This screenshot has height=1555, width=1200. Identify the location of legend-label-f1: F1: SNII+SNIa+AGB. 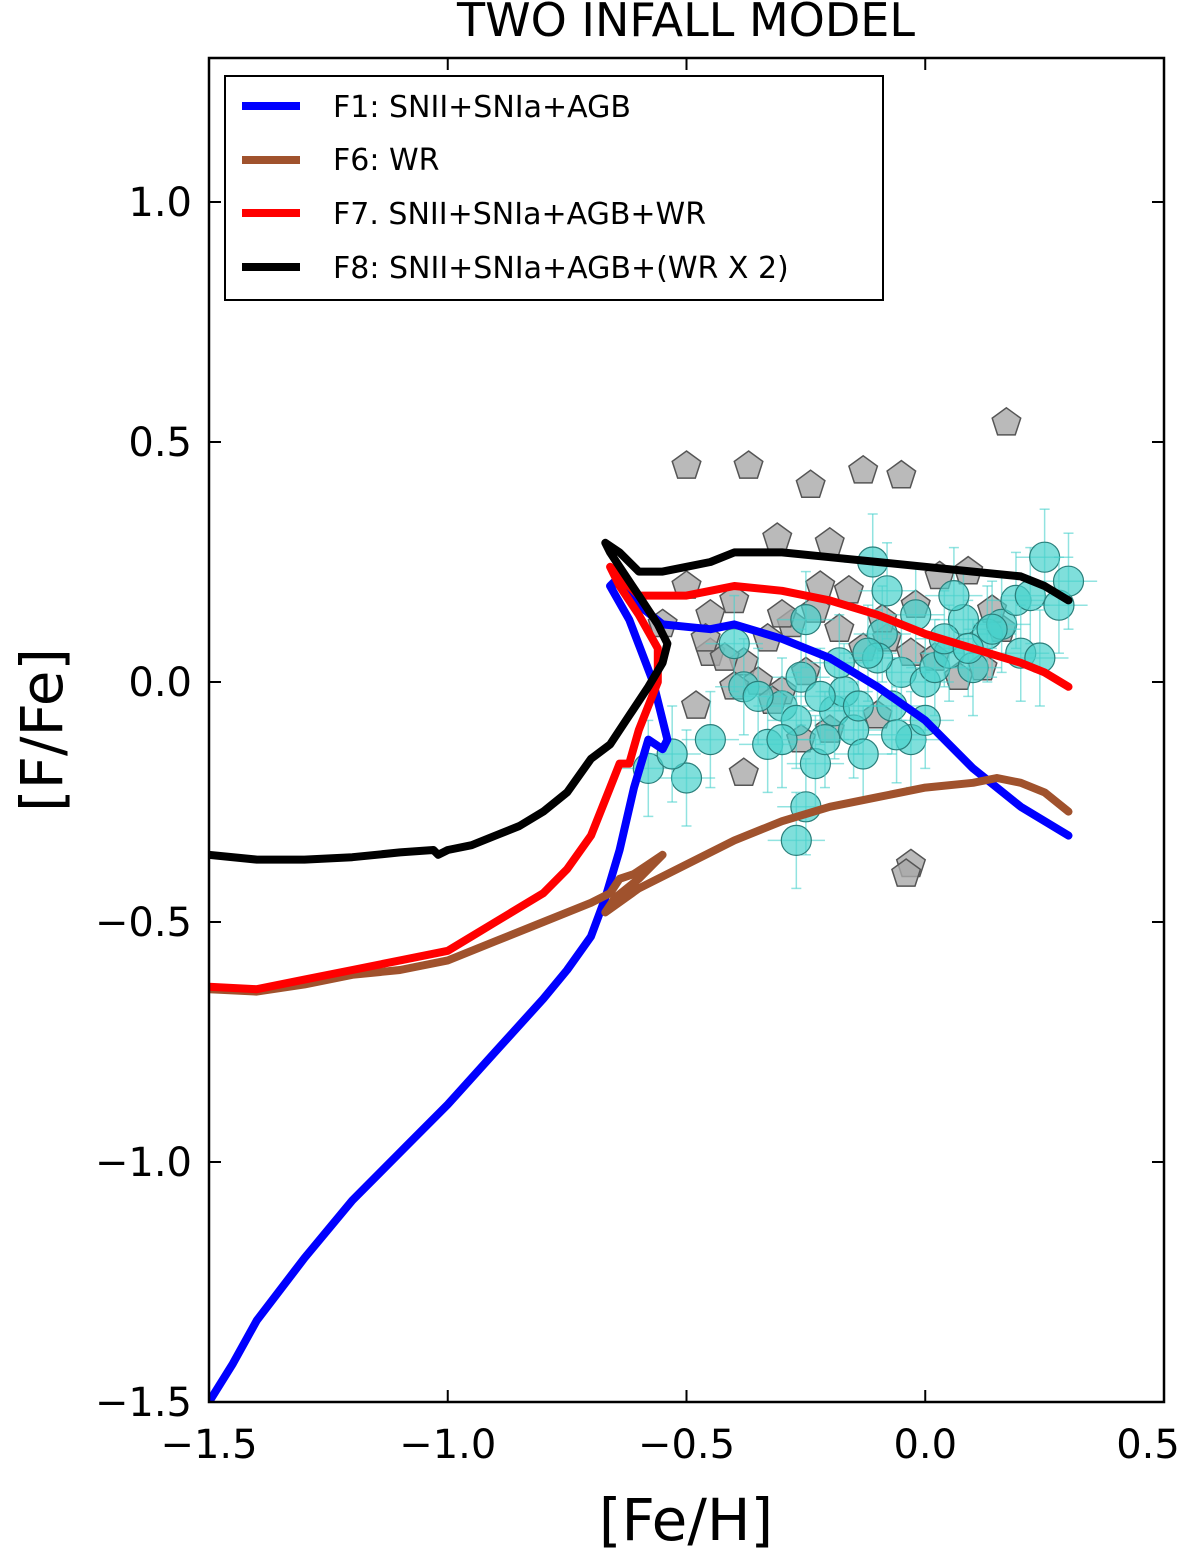
(482, 107).